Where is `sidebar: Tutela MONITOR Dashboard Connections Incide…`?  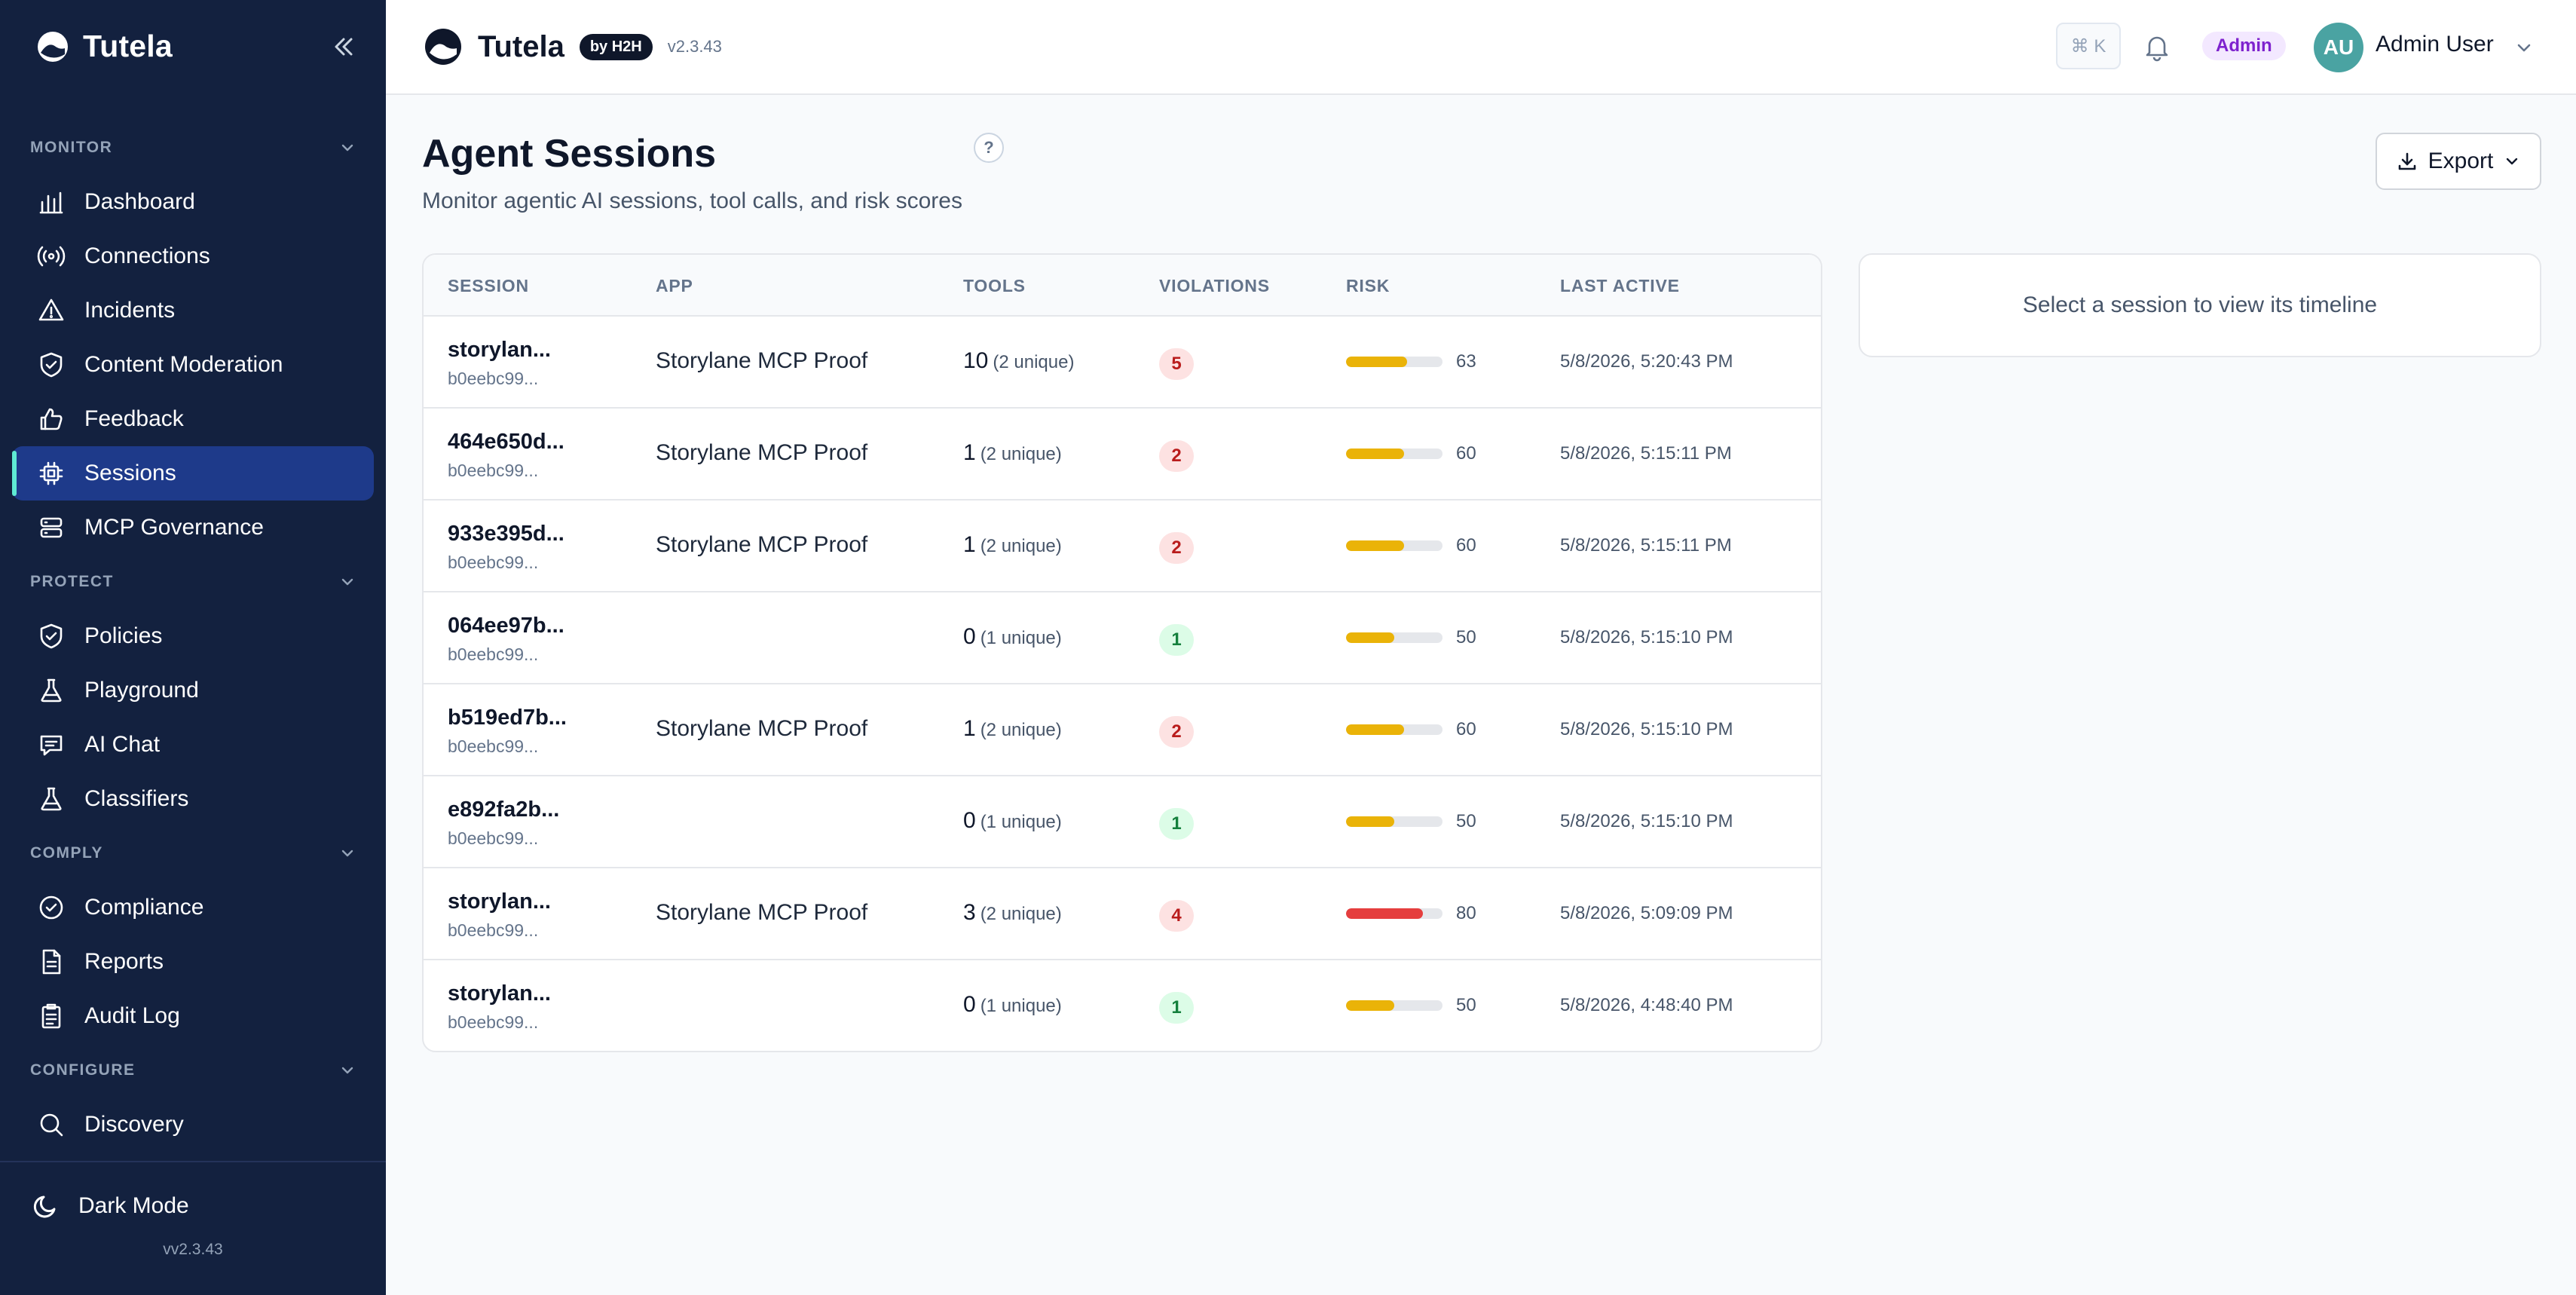 sidebar: Tutela MONITOR Dashboard Connections Incide… is located at coordinates (193, 647).